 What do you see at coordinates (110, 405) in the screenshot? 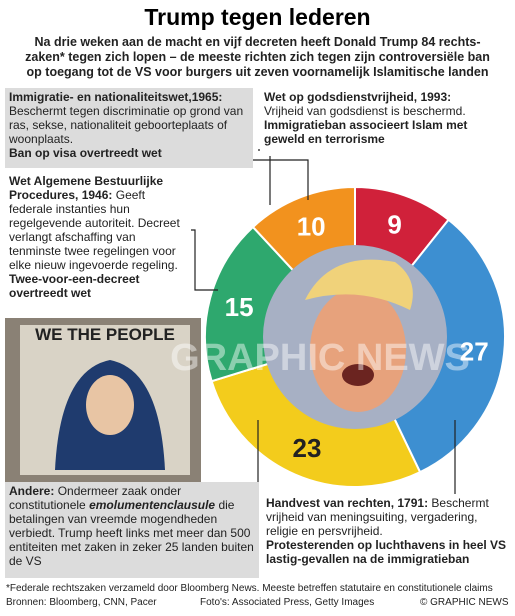
I see `poster-face` at bounding box center [110, 405].